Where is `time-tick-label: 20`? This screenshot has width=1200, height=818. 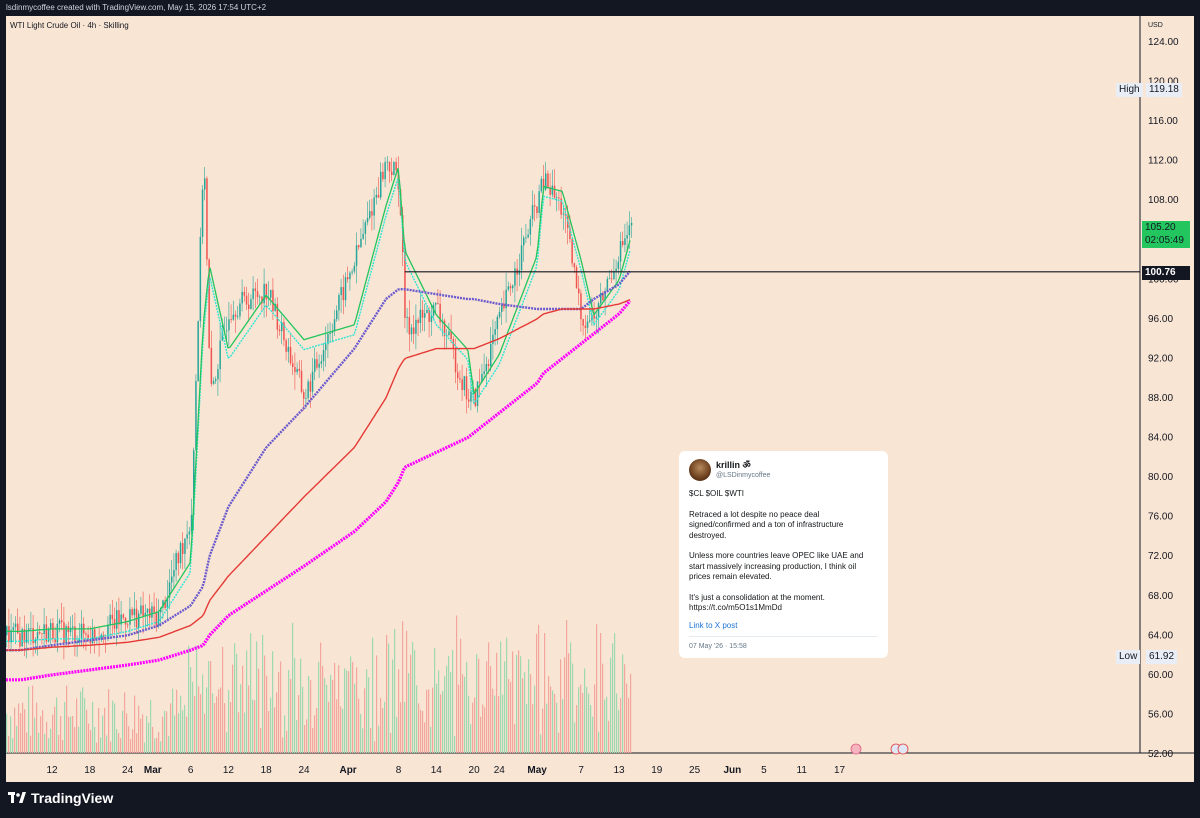
time-tick-label: 20 is located at coordinates (475, 770).